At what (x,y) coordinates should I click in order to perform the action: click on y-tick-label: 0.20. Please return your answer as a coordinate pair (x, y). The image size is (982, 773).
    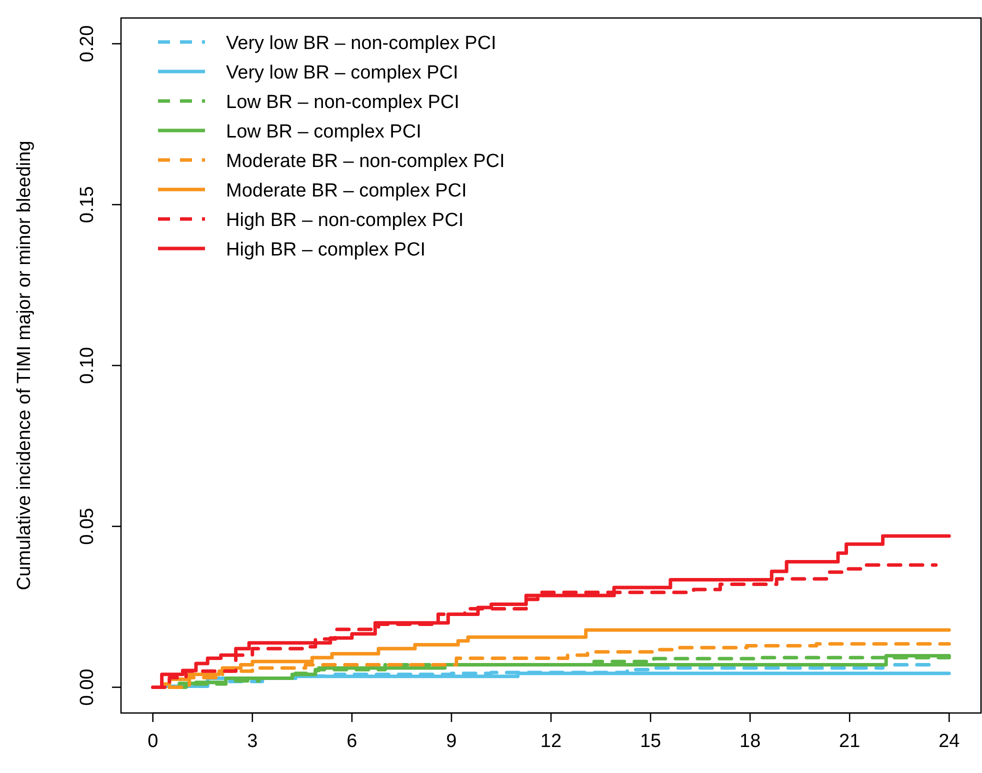
    Looking at the image, I should click on (87, 43).